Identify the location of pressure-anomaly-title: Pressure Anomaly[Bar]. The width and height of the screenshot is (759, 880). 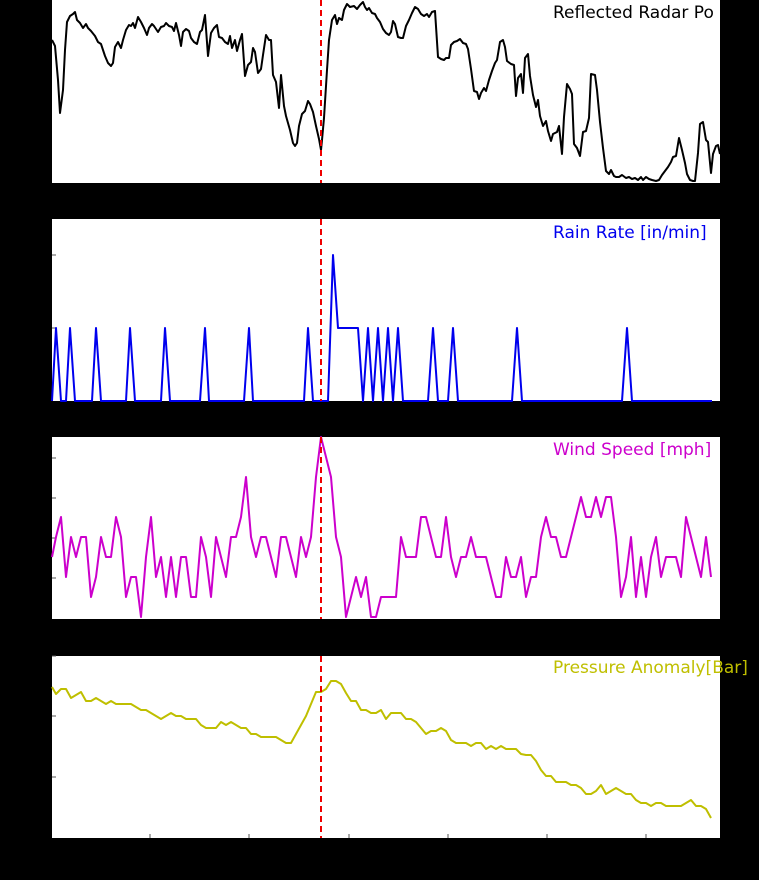
(650, 668).